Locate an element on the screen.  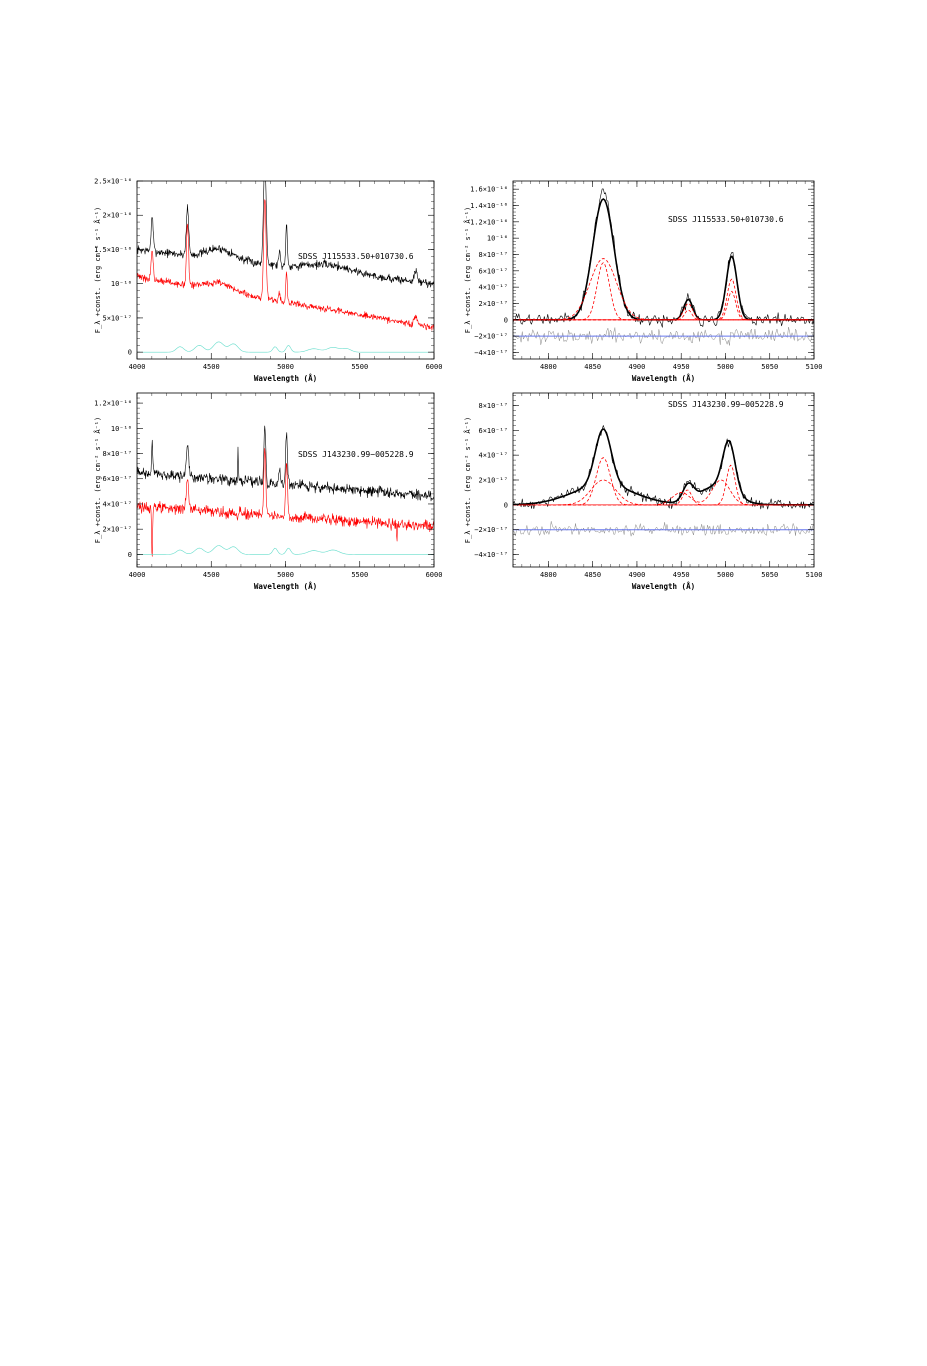
y-tick-label: 1.4×10⁻¹⁶ is located at coordinates (489, 206).